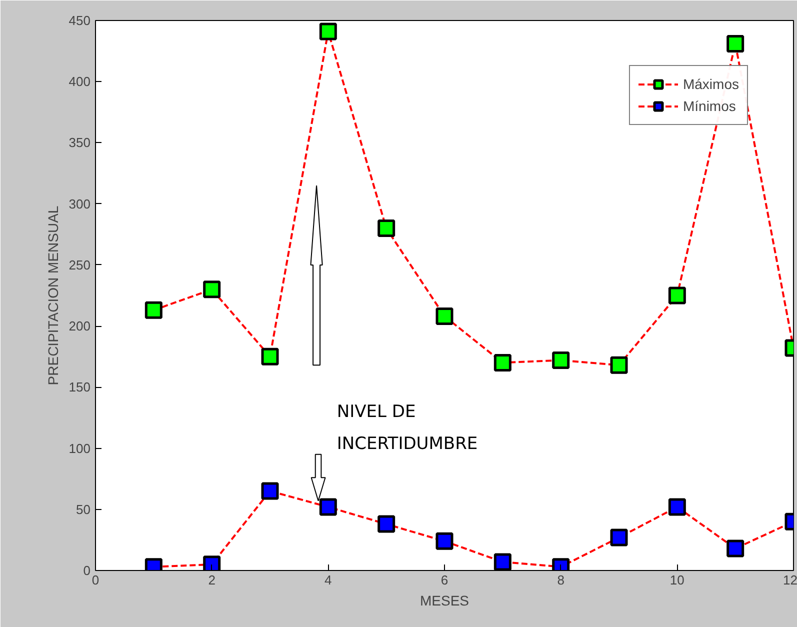 Image resolution: width=797 pixels, height=627 pixels. I want to click on legend-label: Mínimos, so click(709, 106).